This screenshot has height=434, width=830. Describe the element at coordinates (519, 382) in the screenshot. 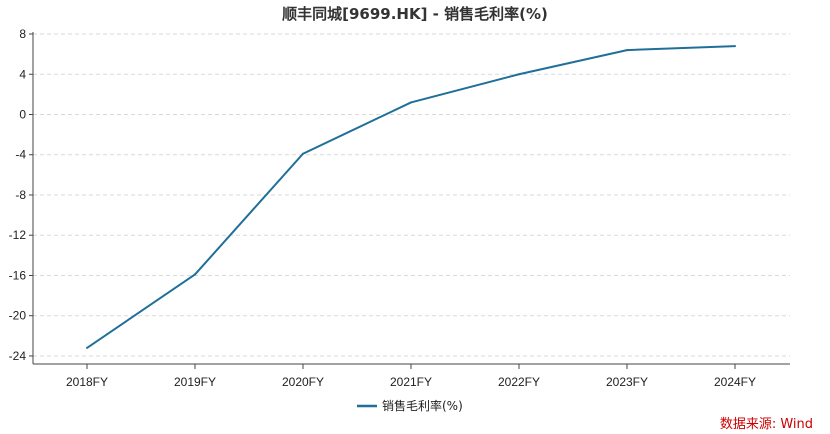

I see `x-tick-label: 2022FY` at that location.